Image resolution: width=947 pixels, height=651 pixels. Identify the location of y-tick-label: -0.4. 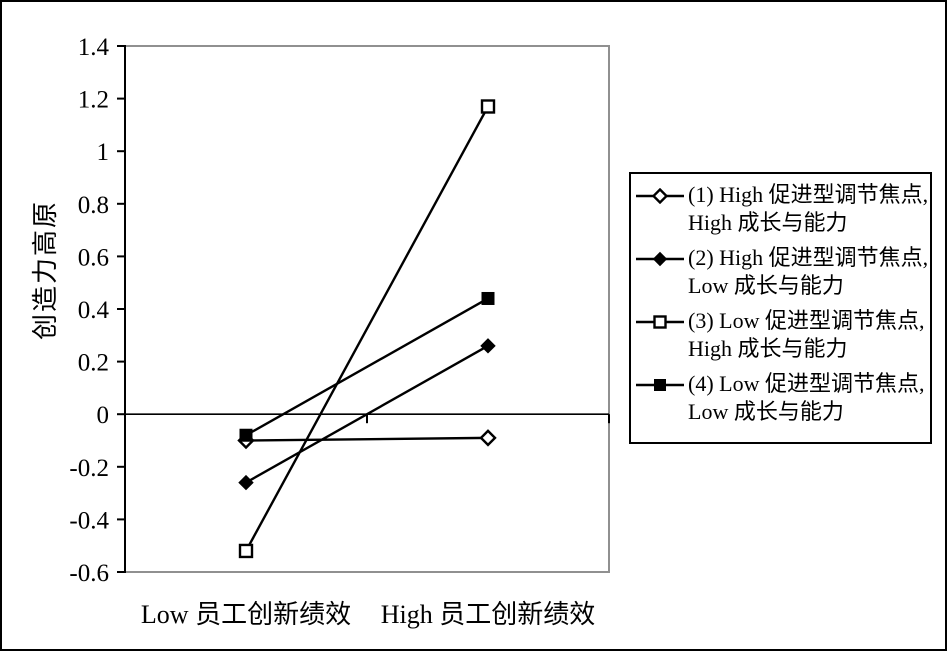
(89, 520).